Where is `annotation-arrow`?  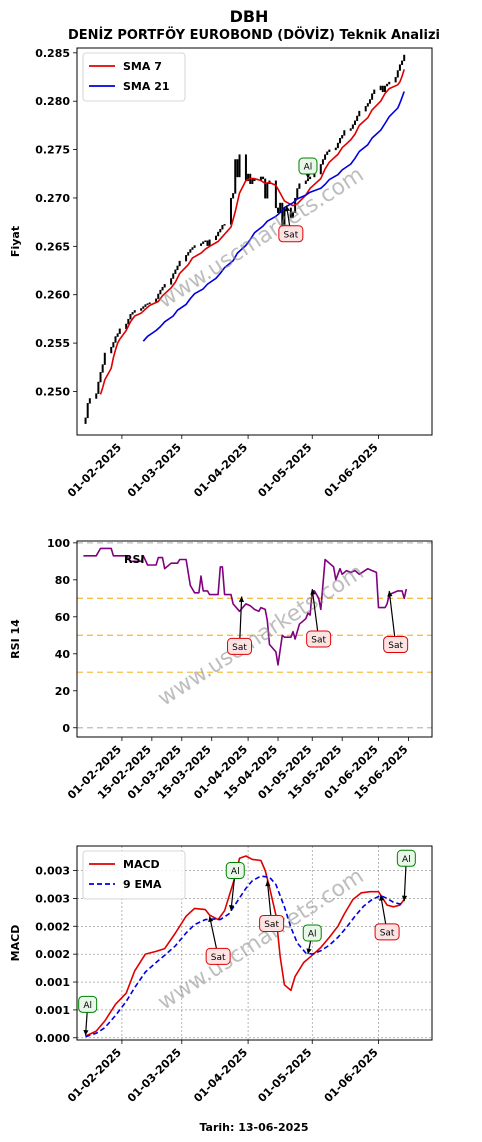 annotation-arrow is located at coordinates (392, 617).